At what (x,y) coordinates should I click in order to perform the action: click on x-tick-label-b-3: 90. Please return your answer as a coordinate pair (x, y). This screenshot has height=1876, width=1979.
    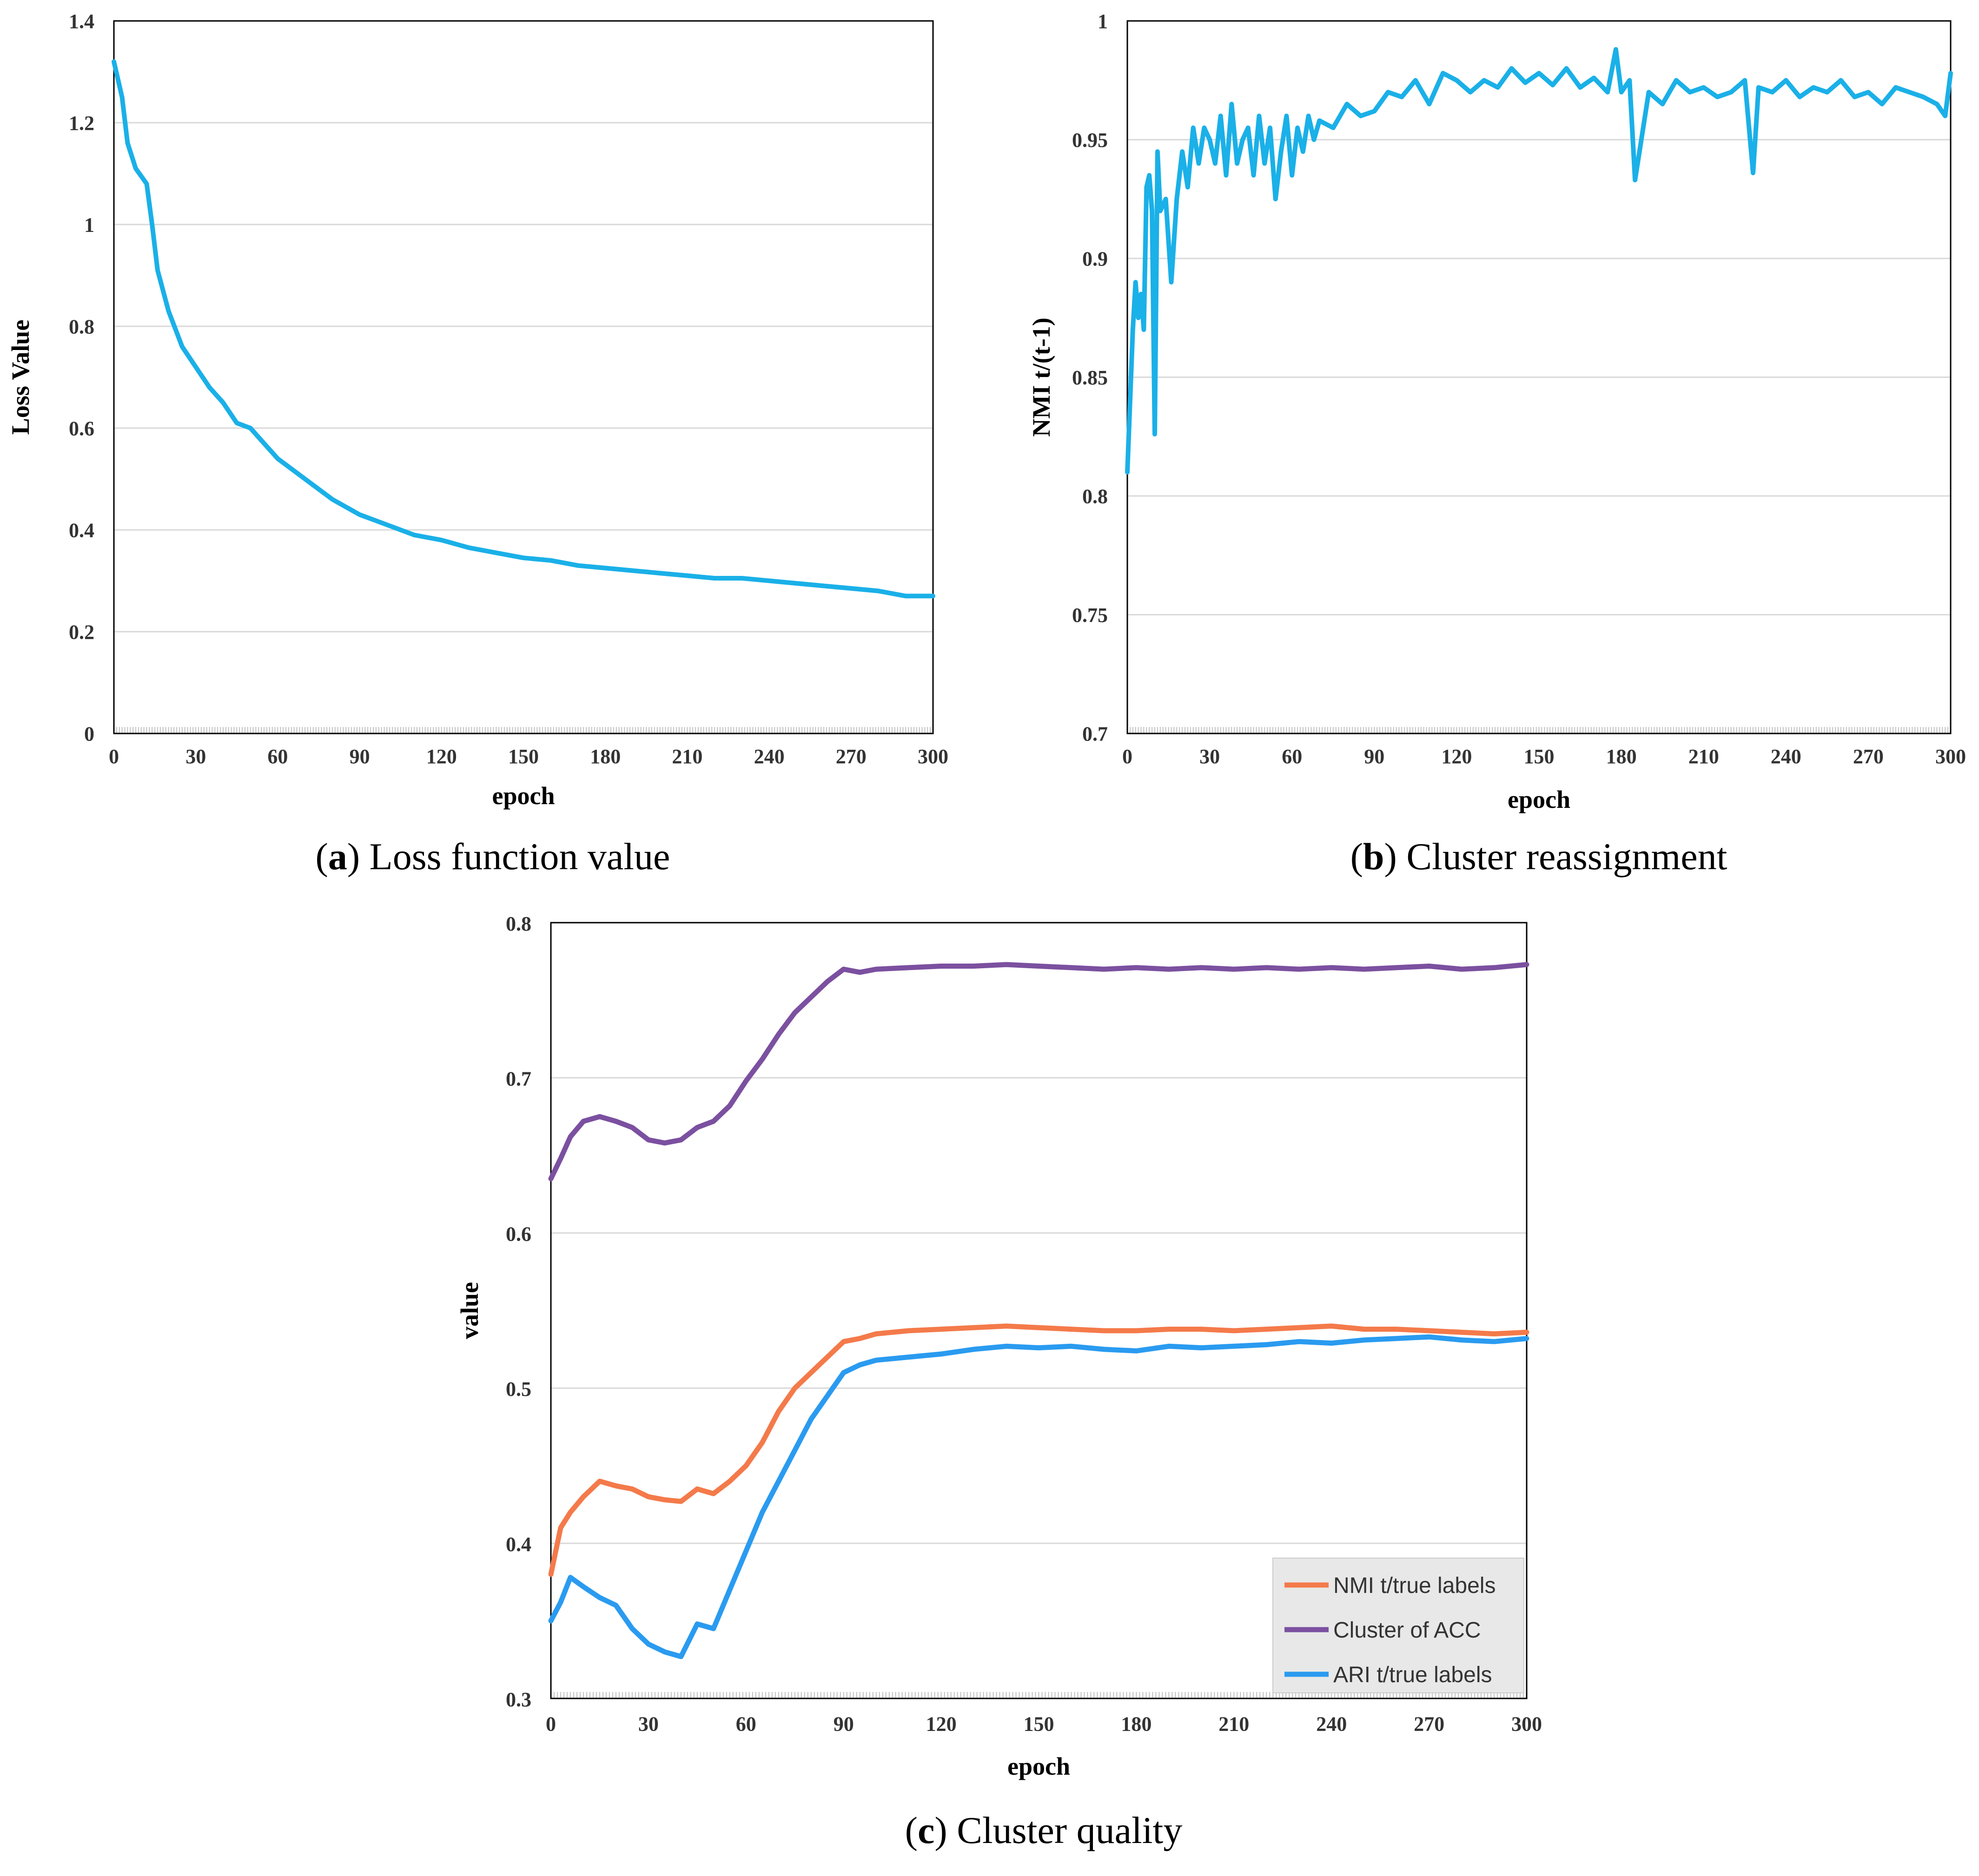
    Looking at the image, I should click on (1374, 756).